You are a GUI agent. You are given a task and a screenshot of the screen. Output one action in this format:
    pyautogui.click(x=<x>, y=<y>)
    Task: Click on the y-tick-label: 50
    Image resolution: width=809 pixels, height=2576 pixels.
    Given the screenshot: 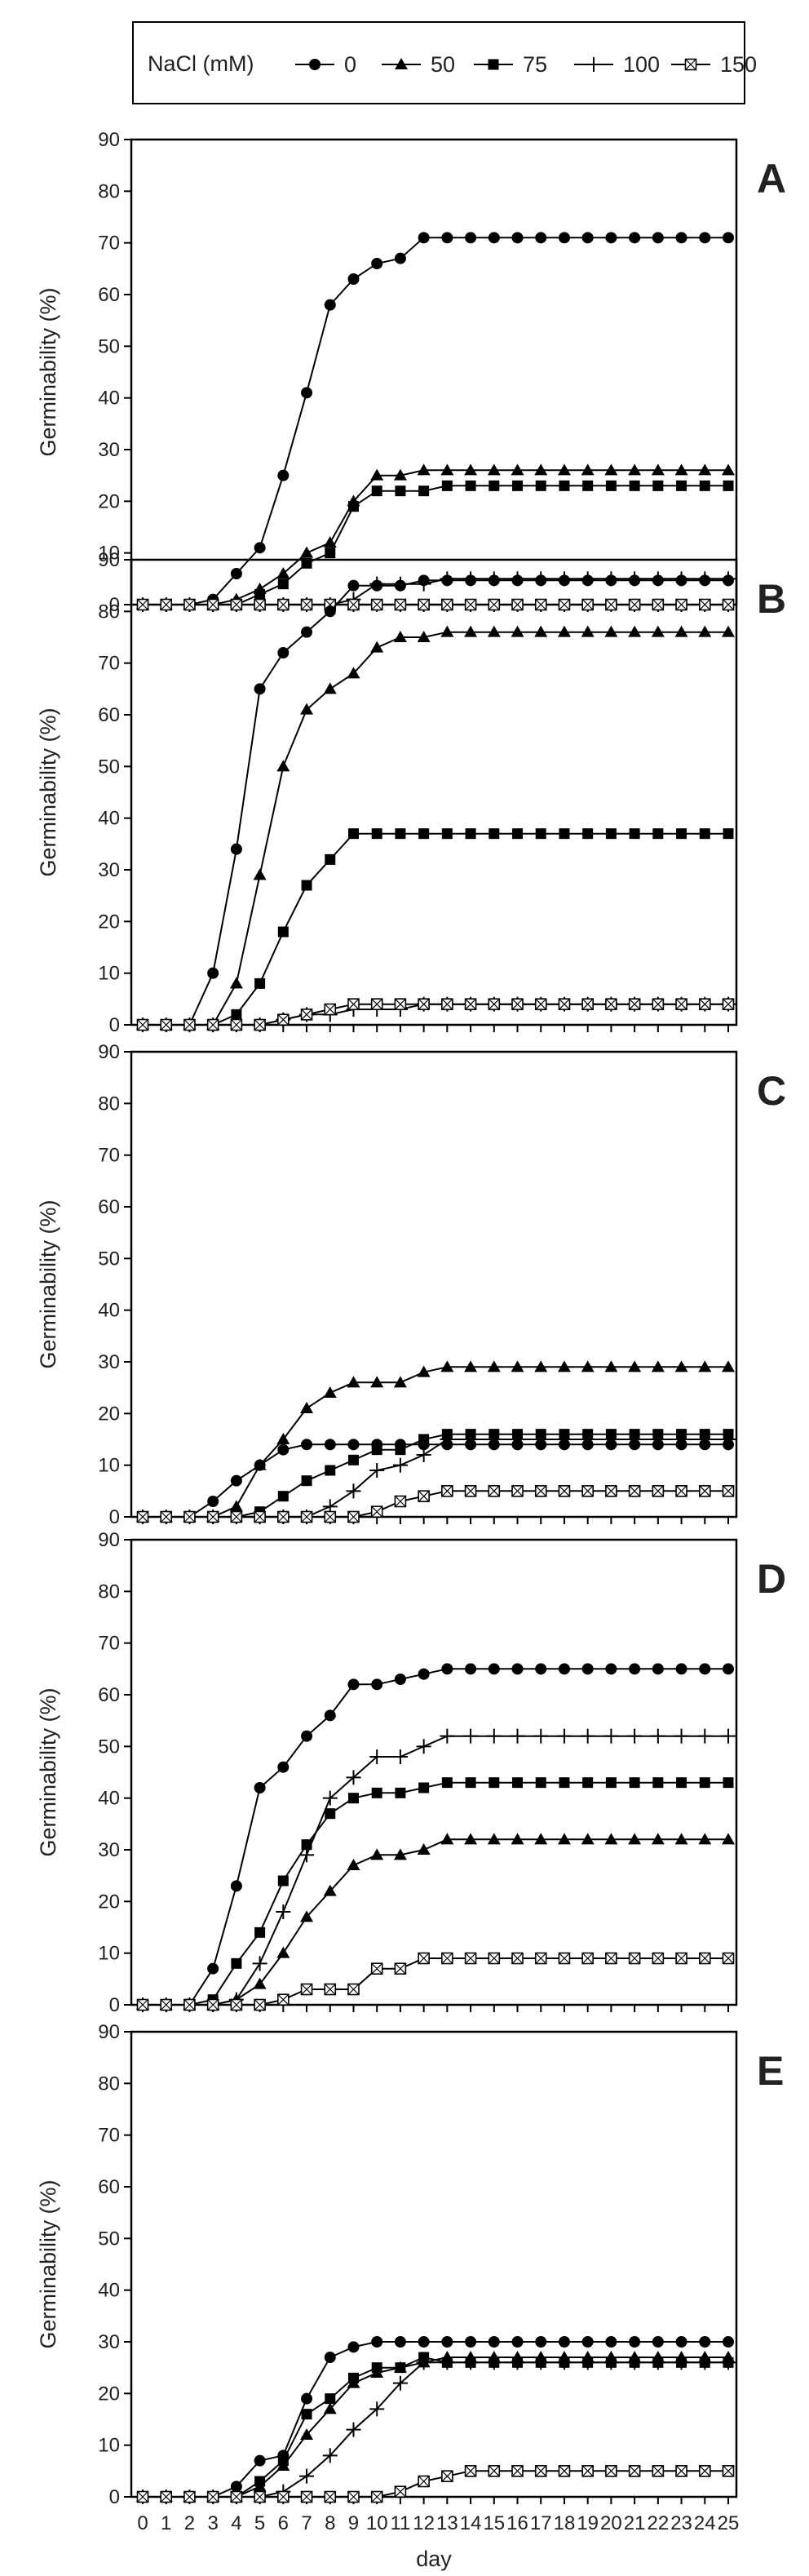 What is the action you would take?
    pyautogui.click(x=109, y=1259)
    